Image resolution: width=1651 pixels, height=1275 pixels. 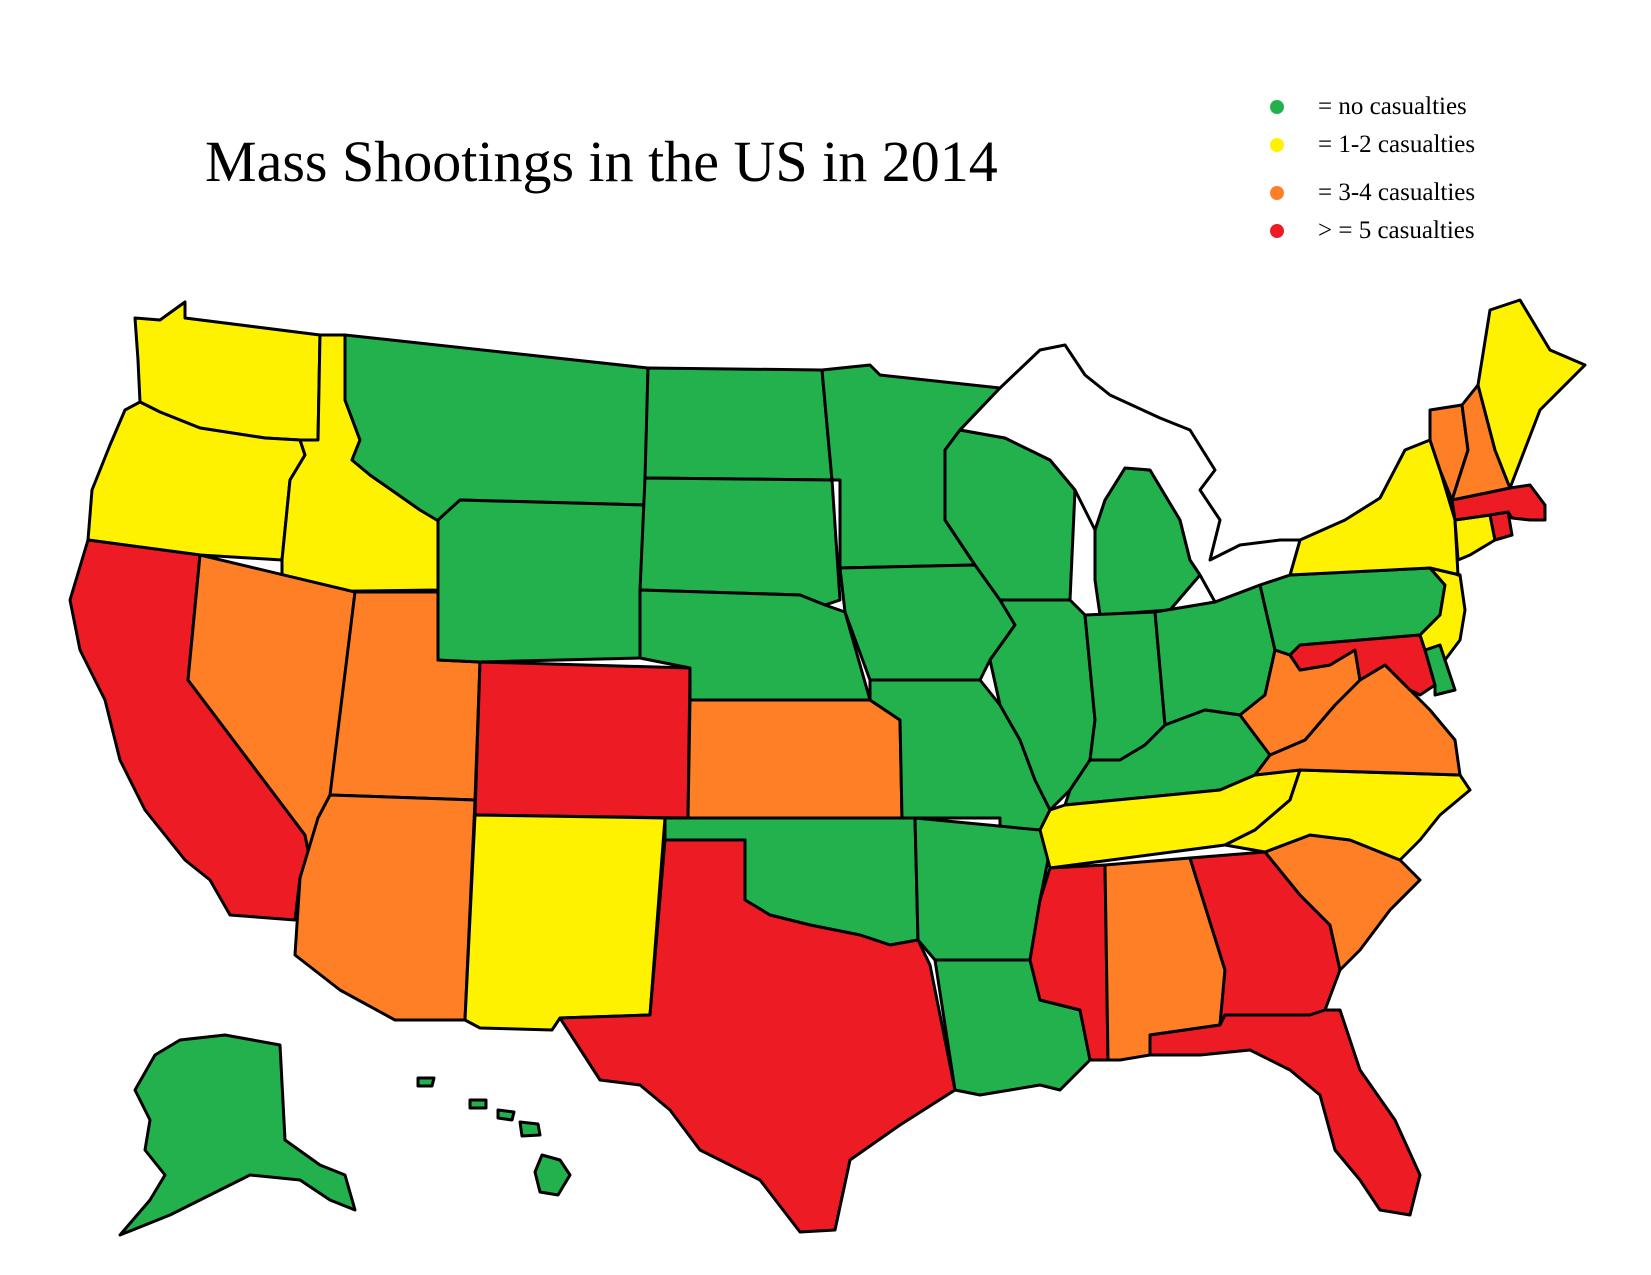 What do you see at coordinates (757, 1036) in the screenshot?
I see `state-texas` at bounding box center [757, 1036].